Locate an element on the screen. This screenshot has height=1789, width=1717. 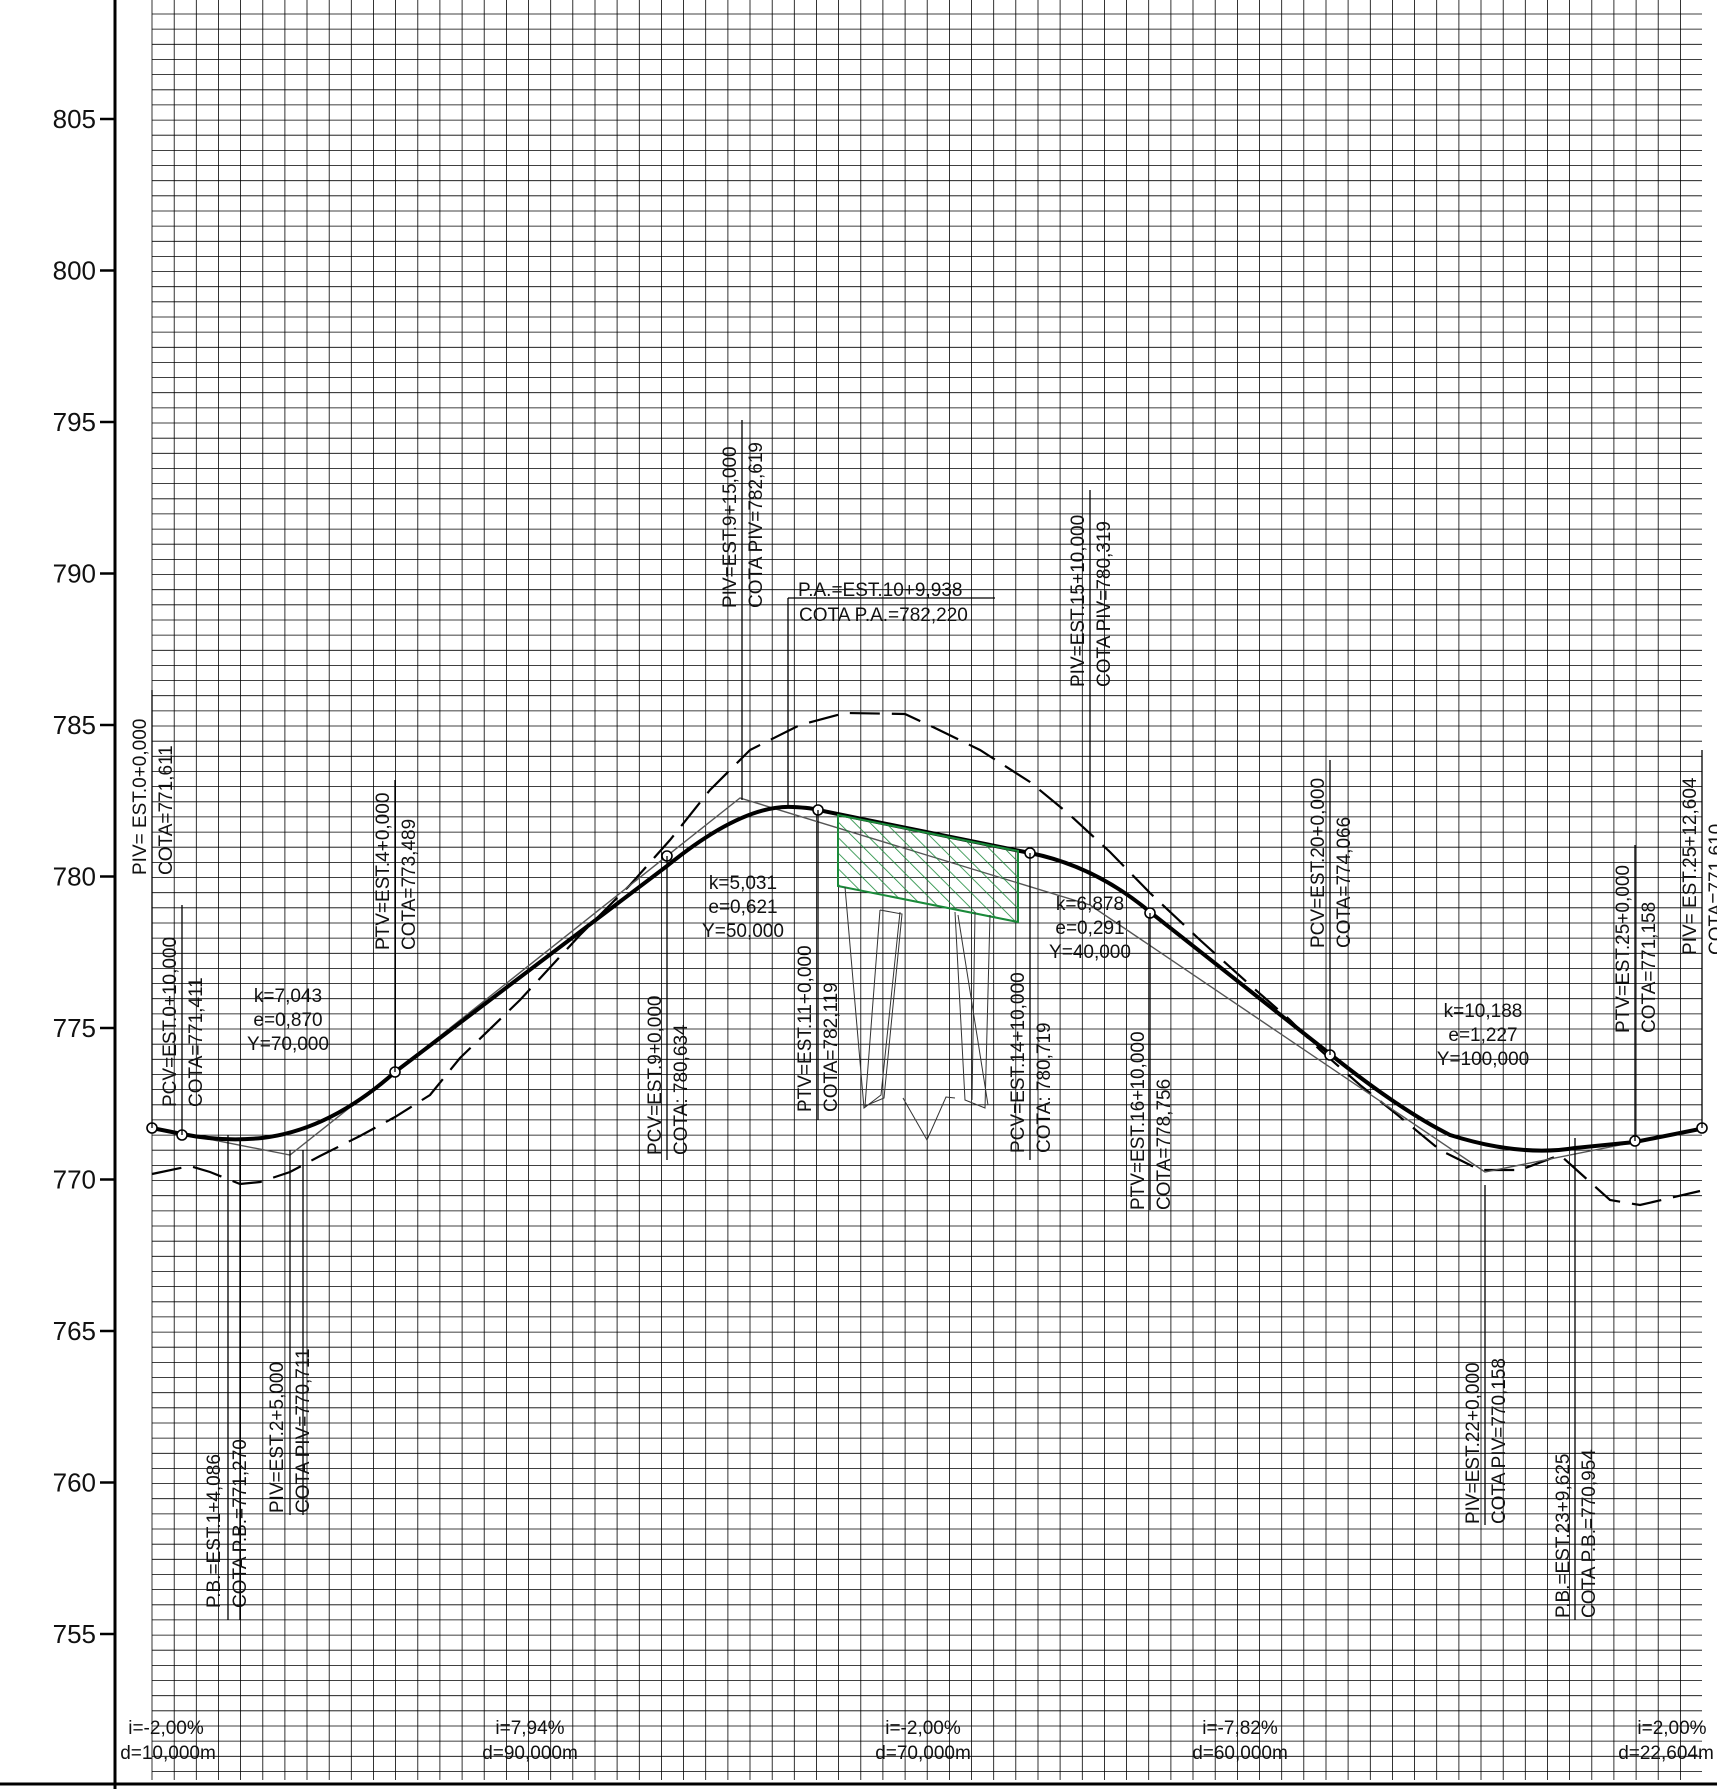
grade-5-length: d=22,604m is located at coordinates (1666, 1753).